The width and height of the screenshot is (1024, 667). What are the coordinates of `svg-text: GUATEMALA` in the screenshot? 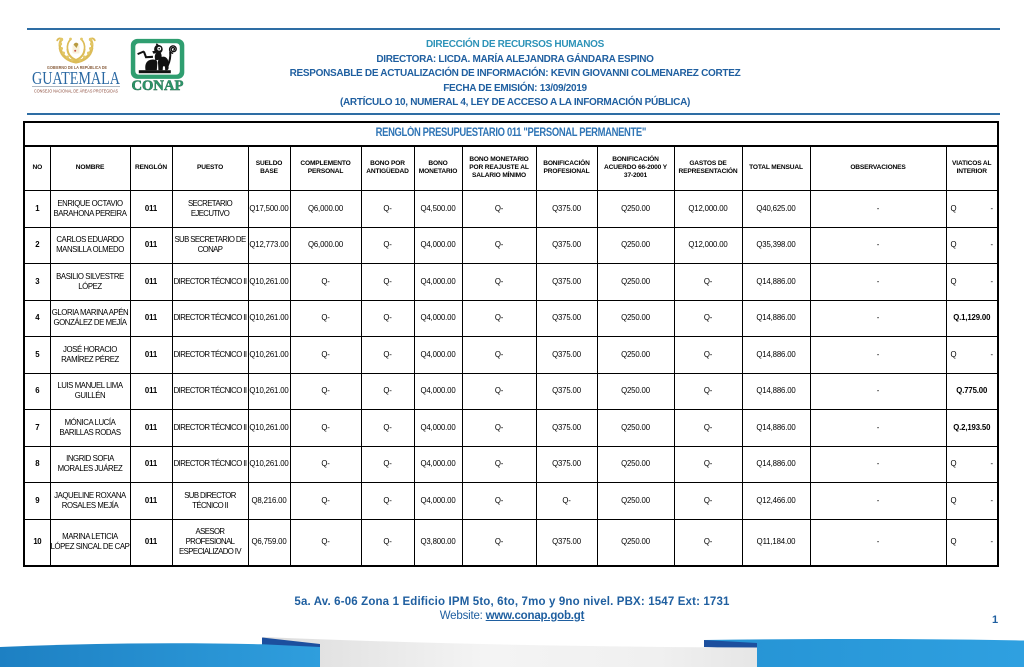 It's located at (76, 78).